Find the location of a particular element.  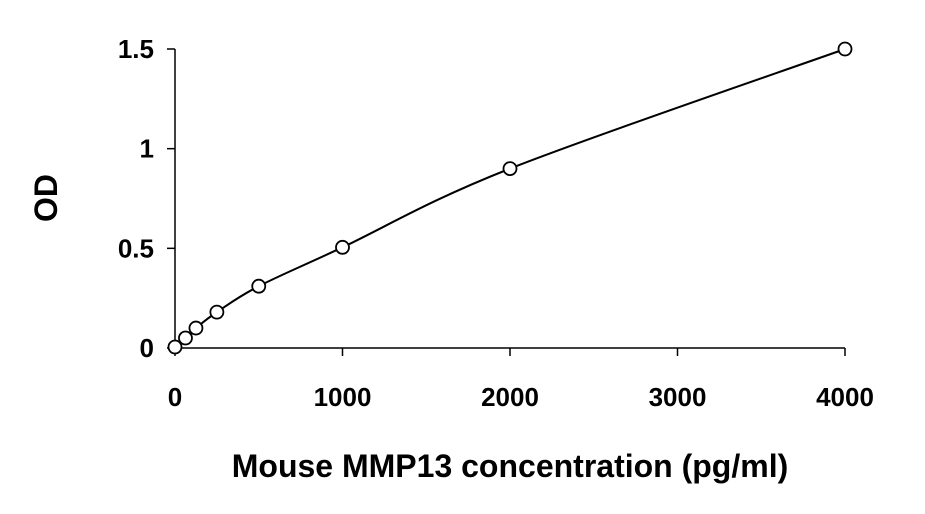

x-ticks: 0 1000 2000 3000 4000 is located at coordinates (521, 380).